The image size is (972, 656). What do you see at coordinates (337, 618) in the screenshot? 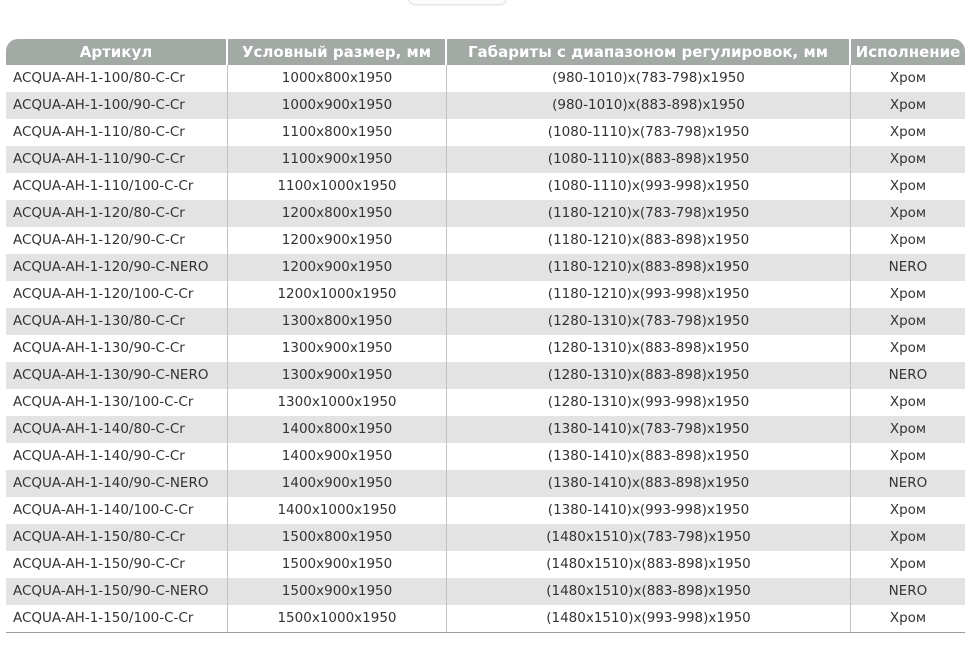
I see `cell-nominal-size: 1500x1000x1950` at bounding box center [337, 618].